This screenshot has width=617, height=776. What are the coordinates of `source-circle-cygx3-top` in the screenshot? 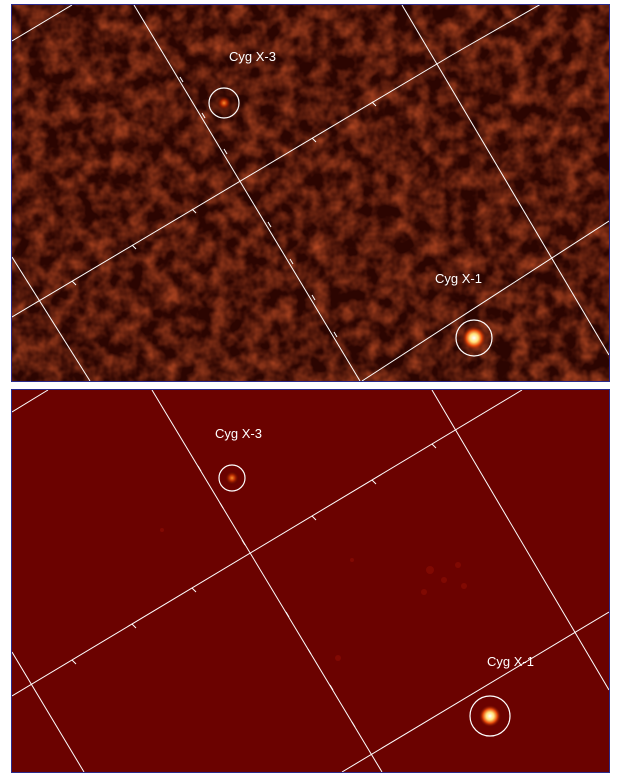 It's located at (224, 103).